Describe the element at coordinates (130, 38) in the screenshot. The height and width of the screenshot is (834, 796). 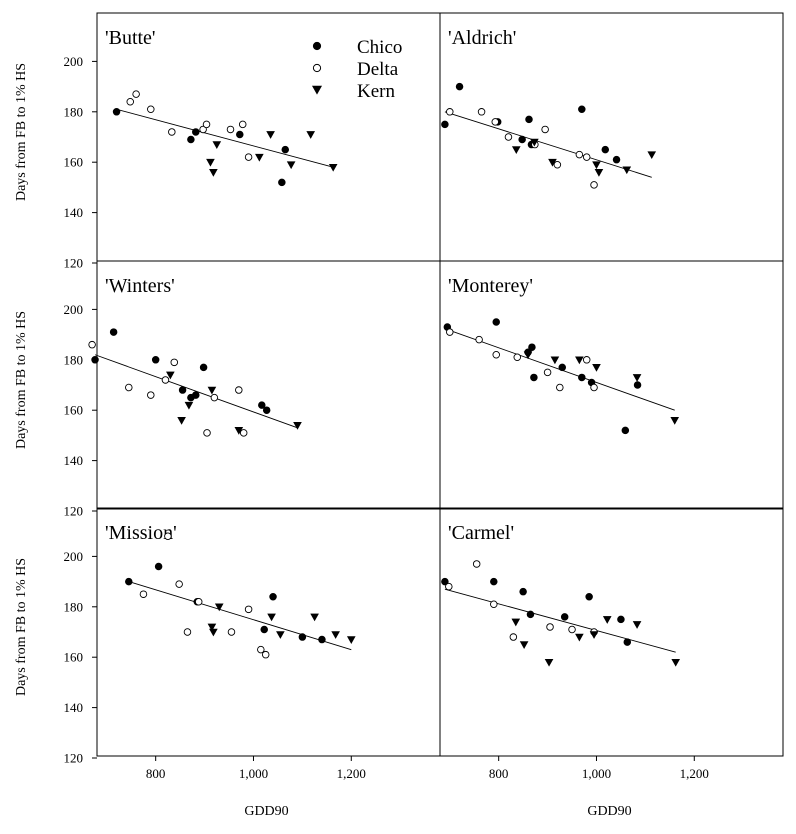
I see `panel-title: 'Butte'` at that location.